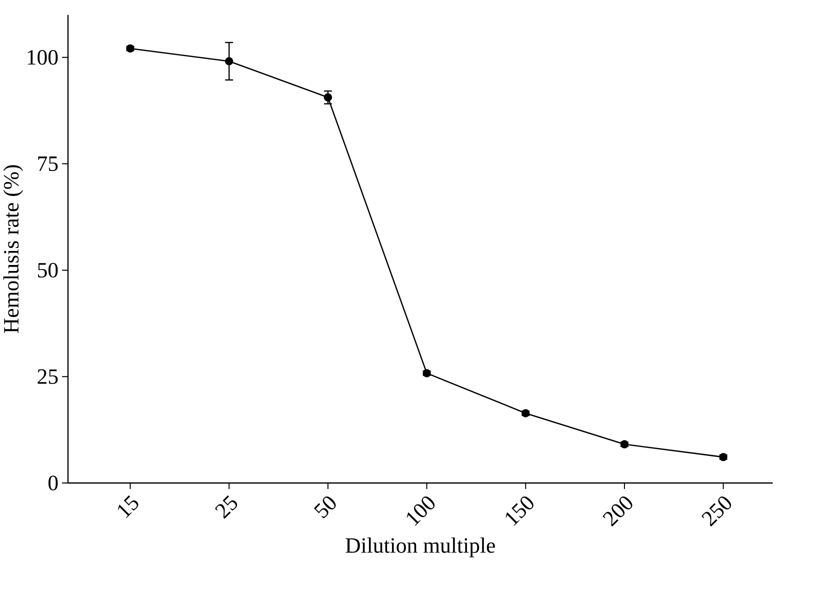 This screenshot has width=835, height=611. What do you see at coordinates (520, 511) in the screenshot?
I see `x-tick-label: 150` at bounding box center [520, 511].